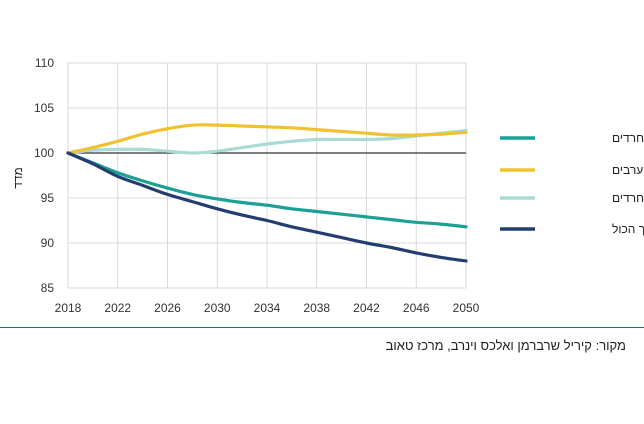  What do you see at coordinates (628, 138) in the screenshot?
I see `legend-label: יהודים לא-חרדים` at bounding box center [628, 138].